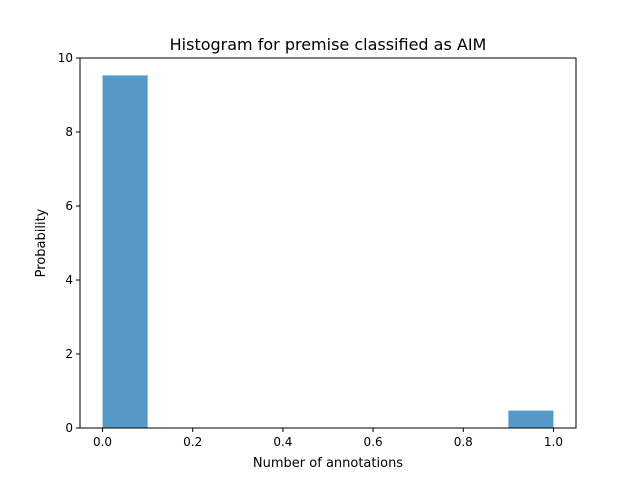 Image resolution: width=640 pixels, height=480 pixels. I want to click on y-tick-label: 10, so click(65, 58).